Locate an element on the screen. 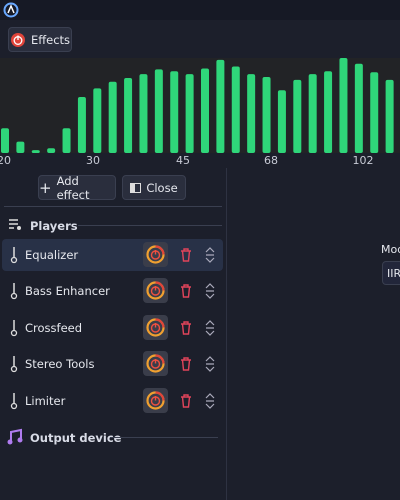  players-icon is located at coordinates (15, 224).